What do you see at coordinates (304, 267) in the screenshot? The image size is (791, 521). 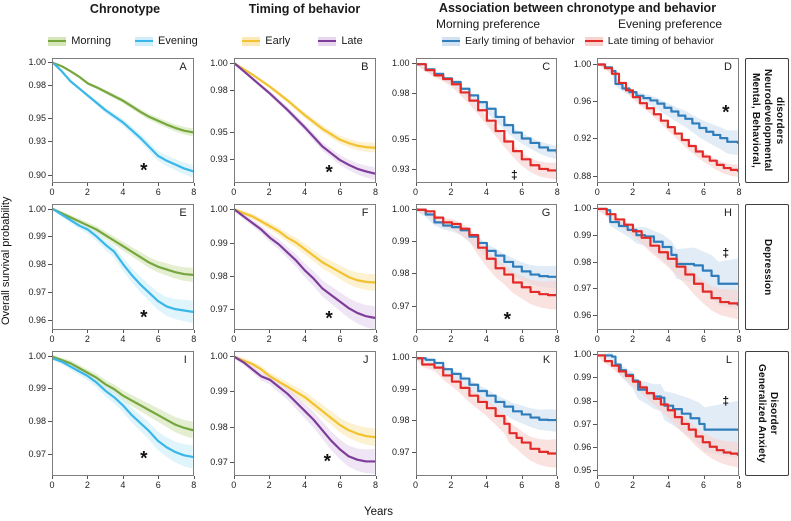 I see `plot-area-F: F *` at bounding box center [304, 267].